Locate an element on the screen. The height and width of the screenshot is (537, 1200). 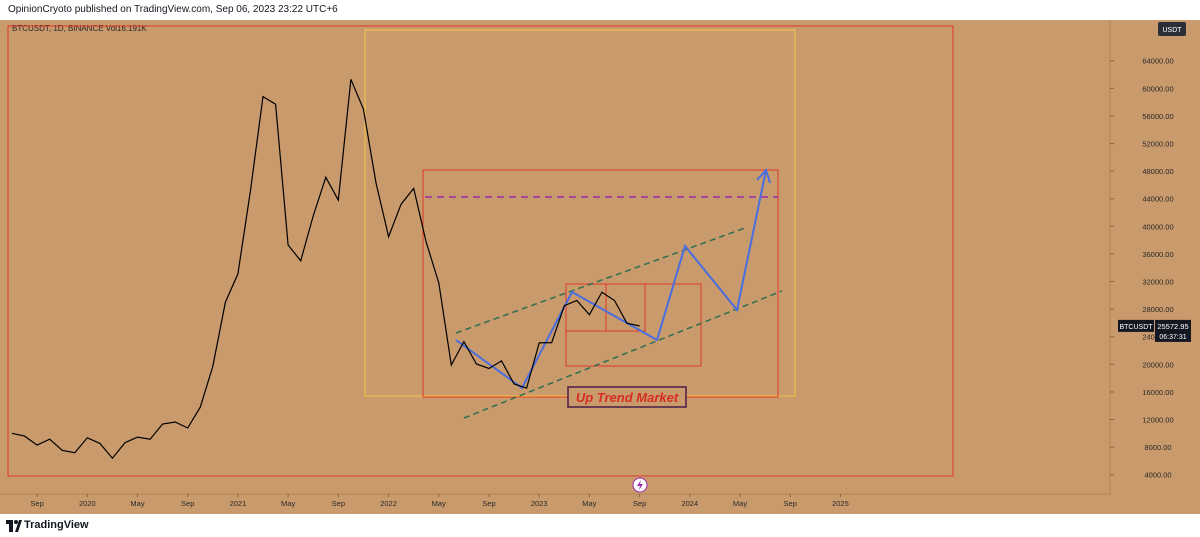
rectangle is located at coordinates (625, 307).